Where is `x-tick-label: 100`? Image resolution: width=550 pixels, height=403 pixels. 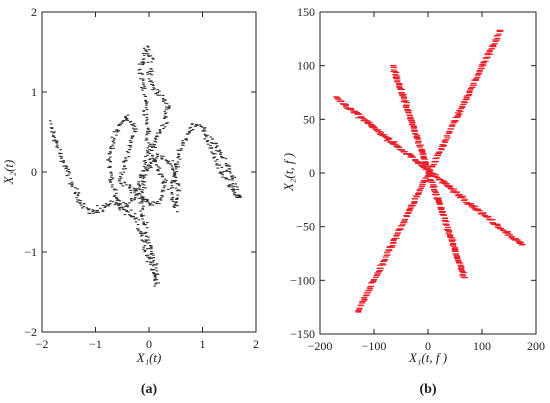 x-tick-label: 100 is located at coordinates (482, 346).